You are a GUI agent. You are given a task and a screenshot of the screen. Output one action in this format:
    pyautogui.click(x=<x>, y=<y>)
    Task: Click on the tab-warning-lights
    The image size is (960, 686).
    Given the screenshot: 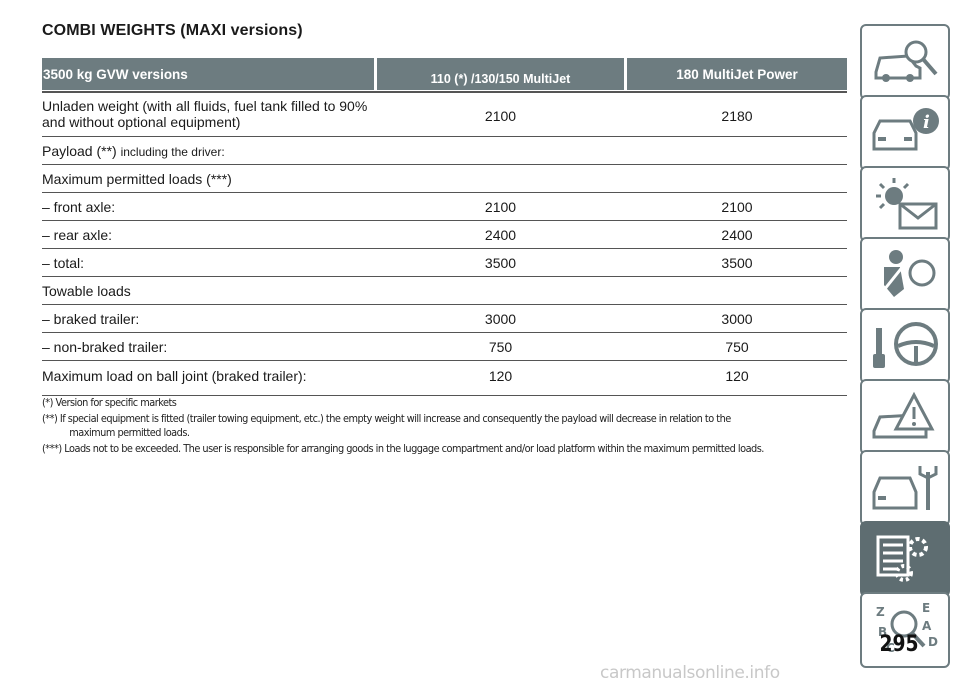 What is the action you would take?
    pyautogui.click(x=905, y=204)
    